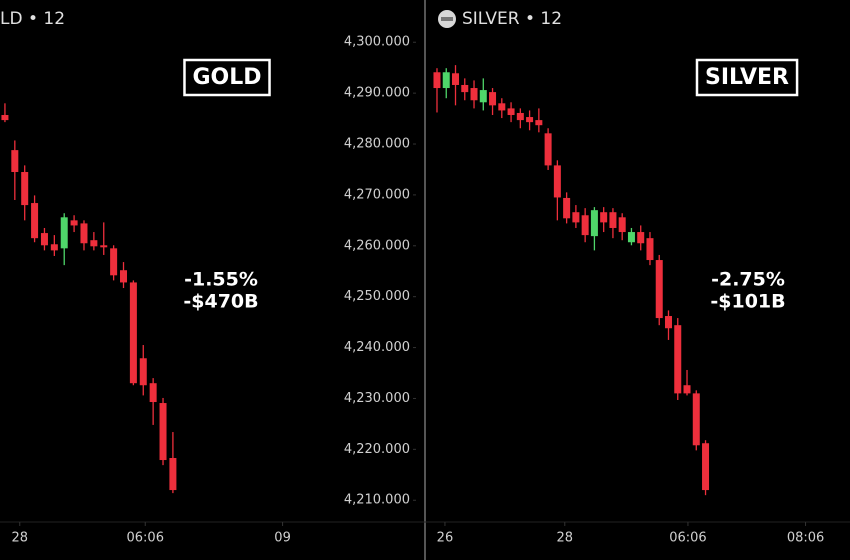  Describe the element at coordinates (748, 280) in the screenshot. I see `change-annotation: -2.75%` at that location.